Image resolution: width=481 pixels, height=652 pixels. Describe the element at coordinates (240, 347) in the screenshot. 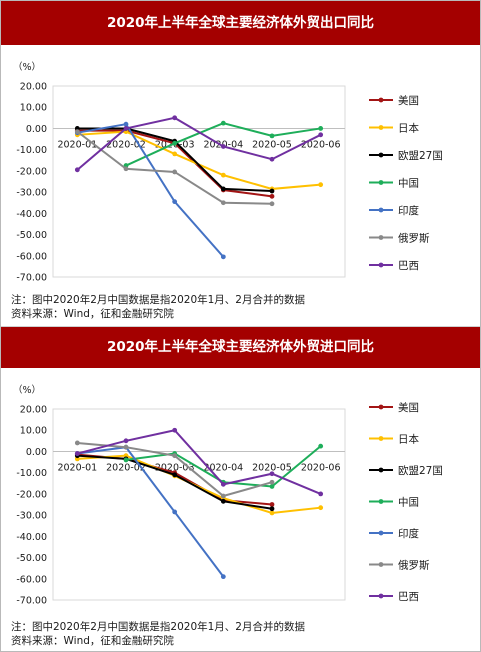

I see `import-chart-title: 2020年上半年全球主要经济体外贸进口同比` at that location.